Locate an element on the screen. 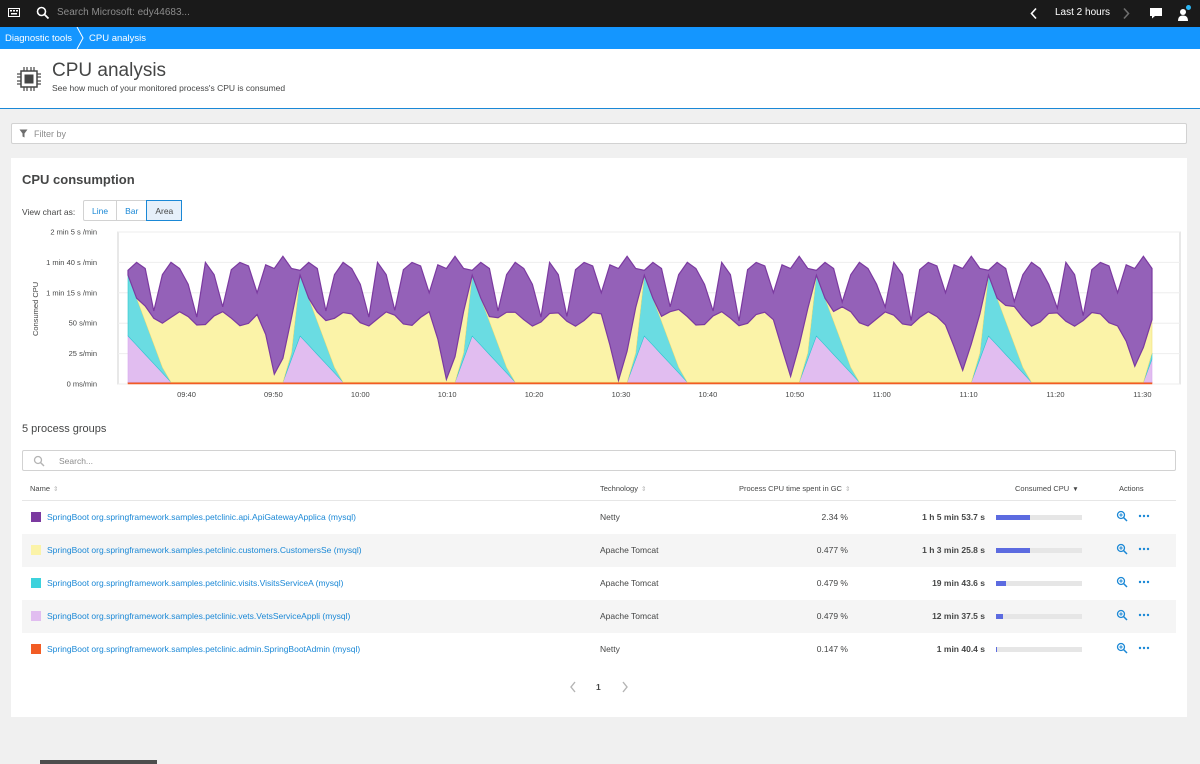 Image resolution: width=1200 pixels, height=764 pixels. column-technology: Technology ⇕ is located at coordinates (623, 488).